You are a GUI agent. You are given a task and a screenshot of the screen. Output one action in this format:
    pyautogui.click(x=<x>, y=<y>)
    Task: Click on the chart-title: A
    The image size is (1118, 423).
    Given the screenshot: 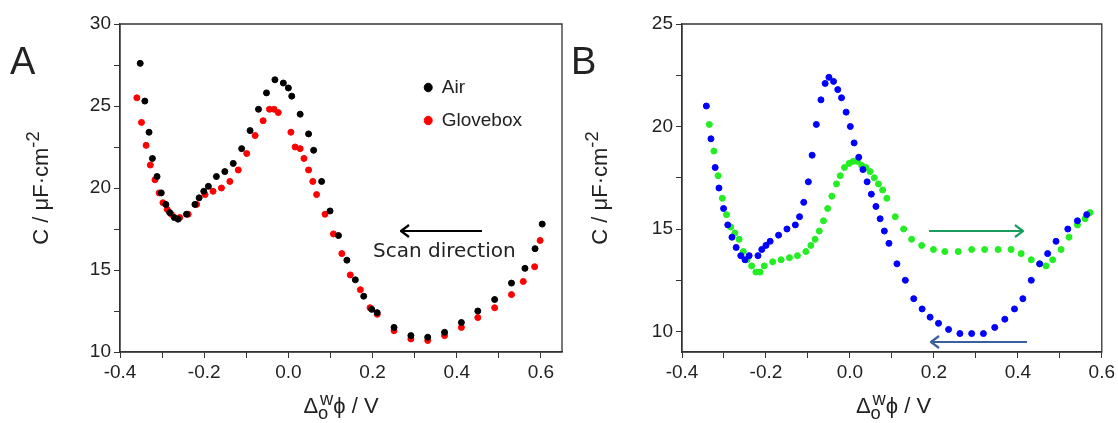 What is the action you would take?
    pyautogui.click(x=23, y=61)
    